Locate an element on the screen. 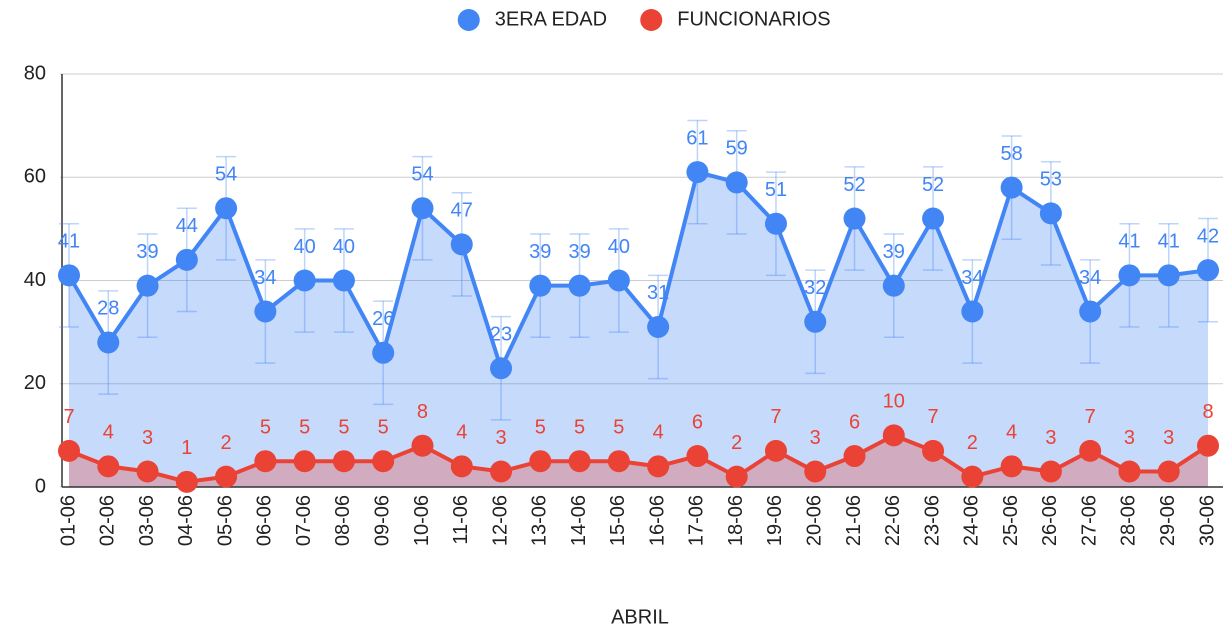 The height and width of the screenshot is (625, 1227). data-label: 32 is located at coordinates (815, 288).